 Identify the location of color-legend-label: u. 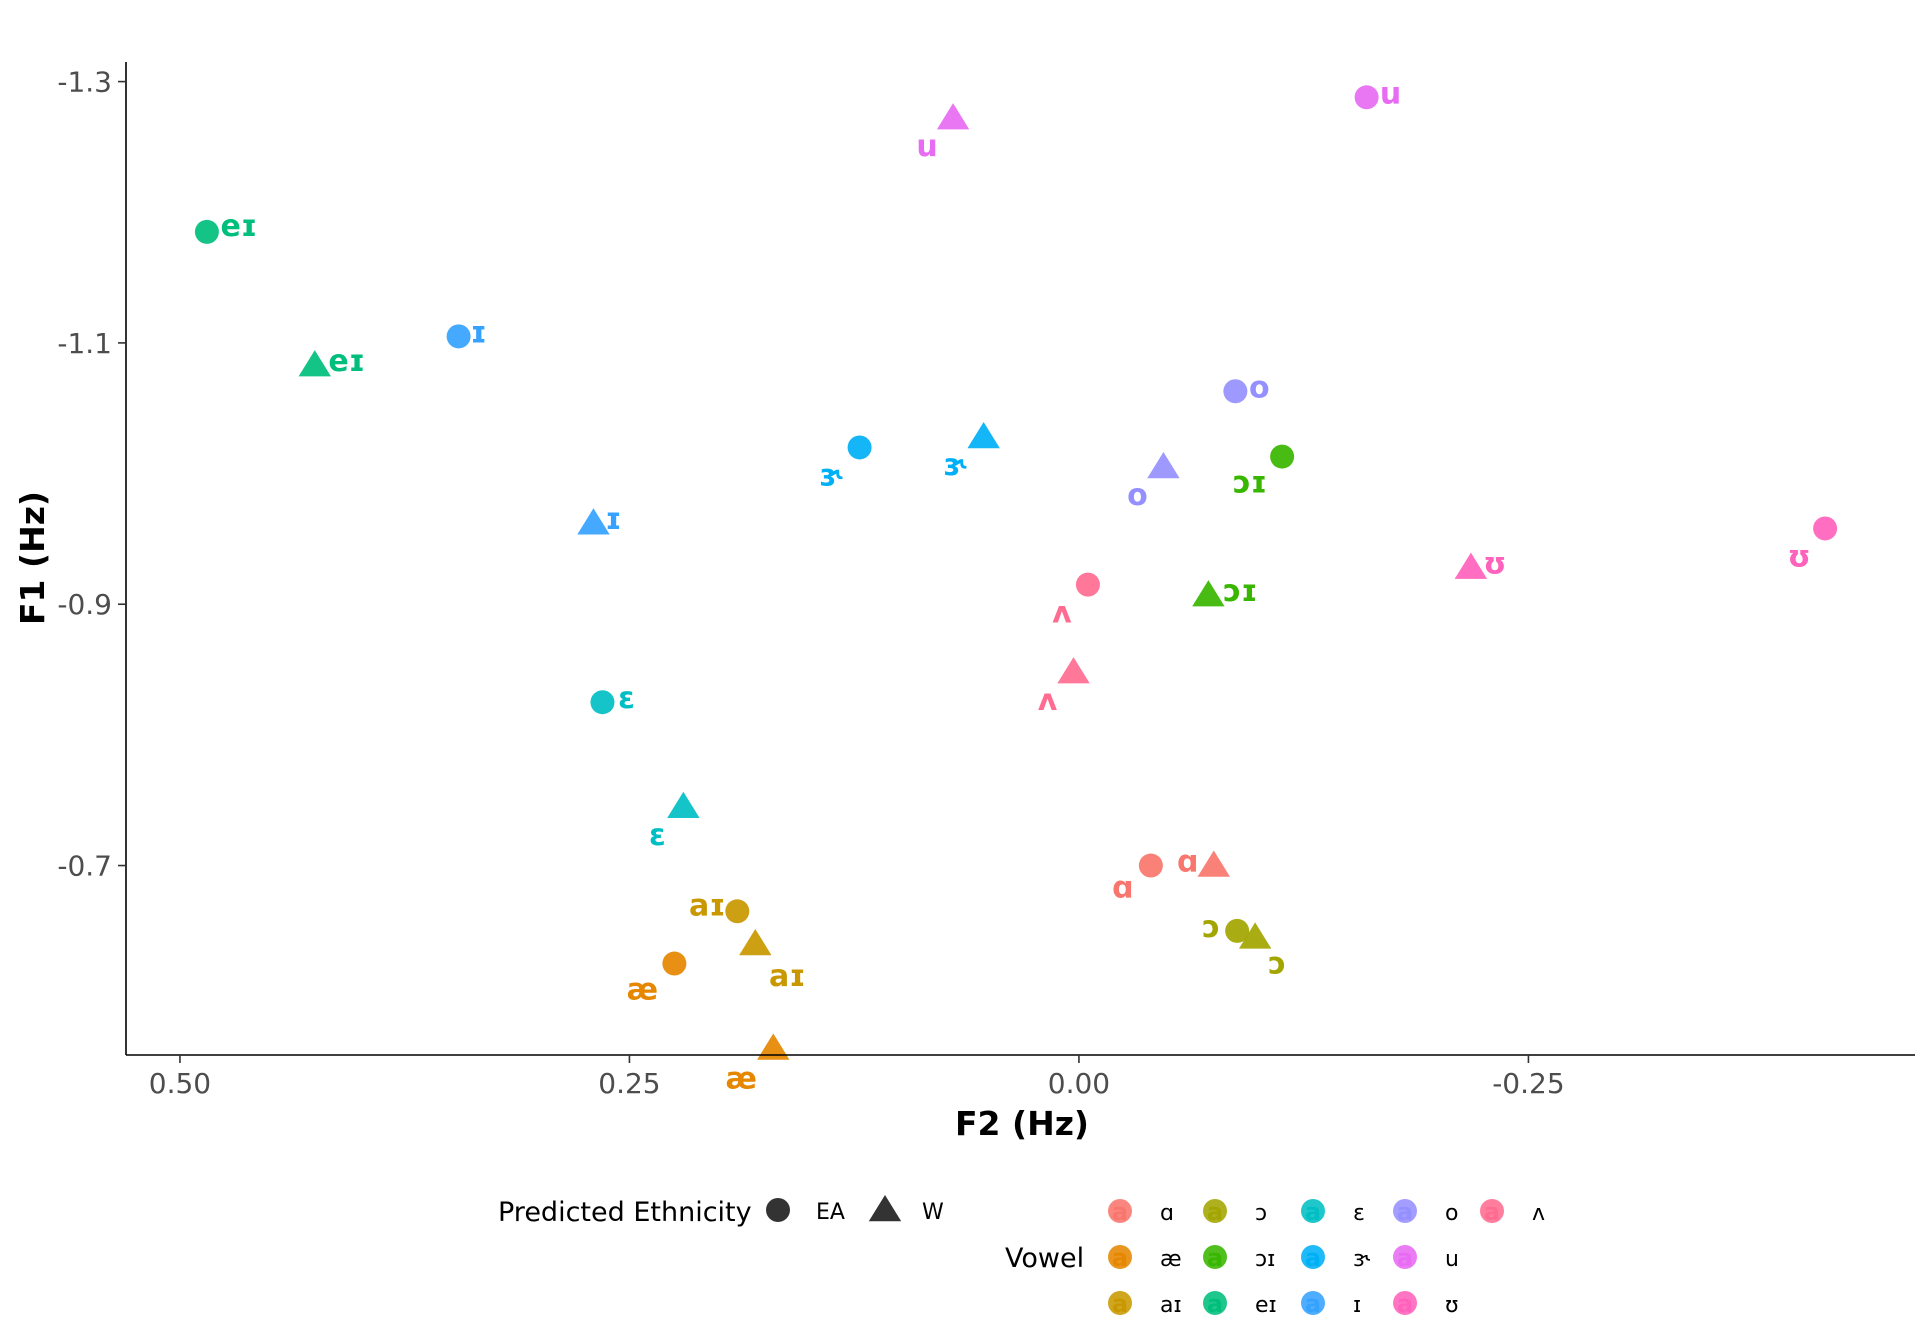
(1452, 1259).